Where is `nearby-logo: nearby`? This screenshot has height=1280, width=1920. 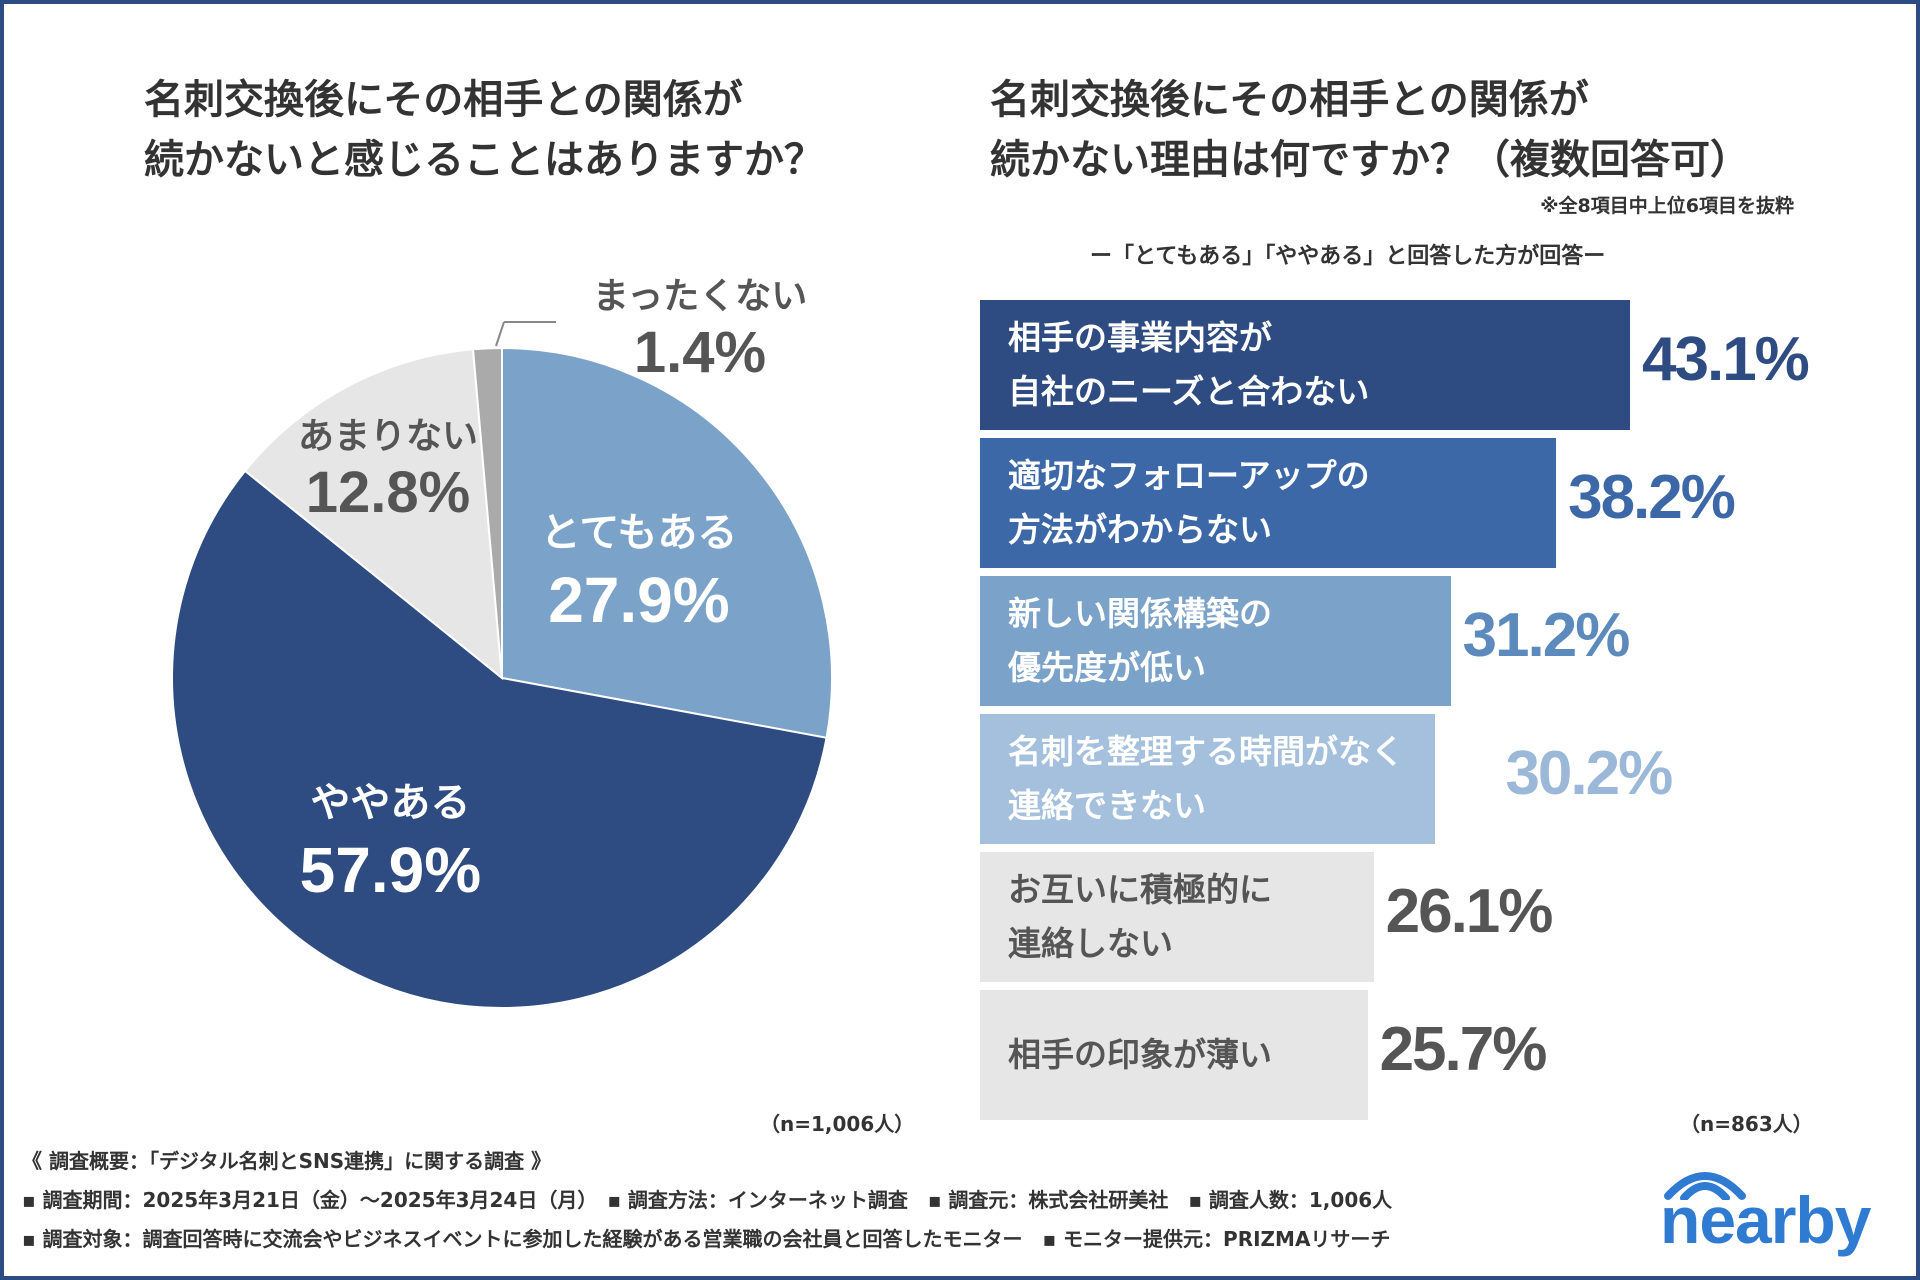 nearby-logo: nearby is located at coordinates (1775, 1215).